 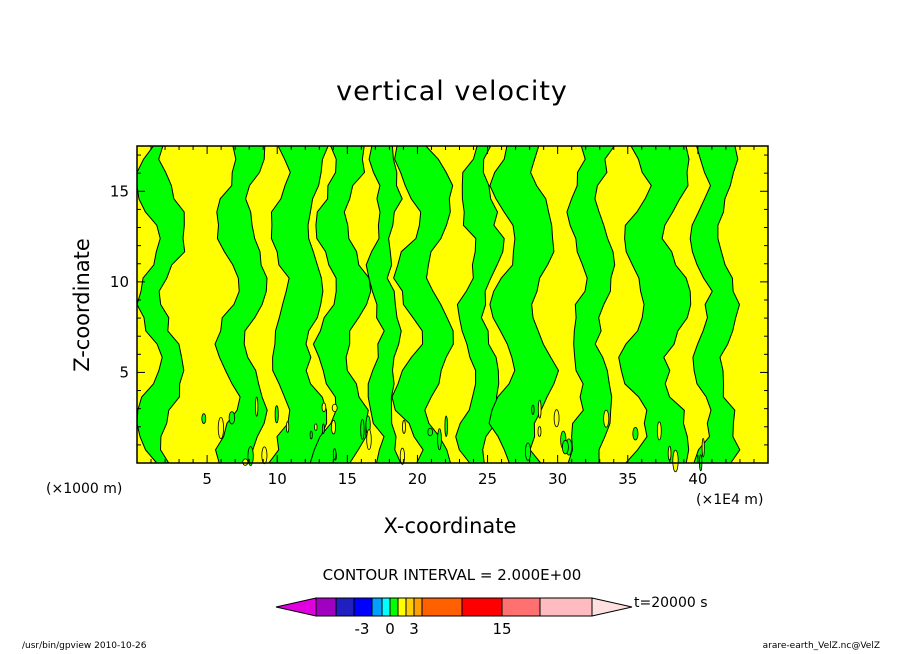 I want to click on x-tick-label: 25, so click(x=487, y=479).